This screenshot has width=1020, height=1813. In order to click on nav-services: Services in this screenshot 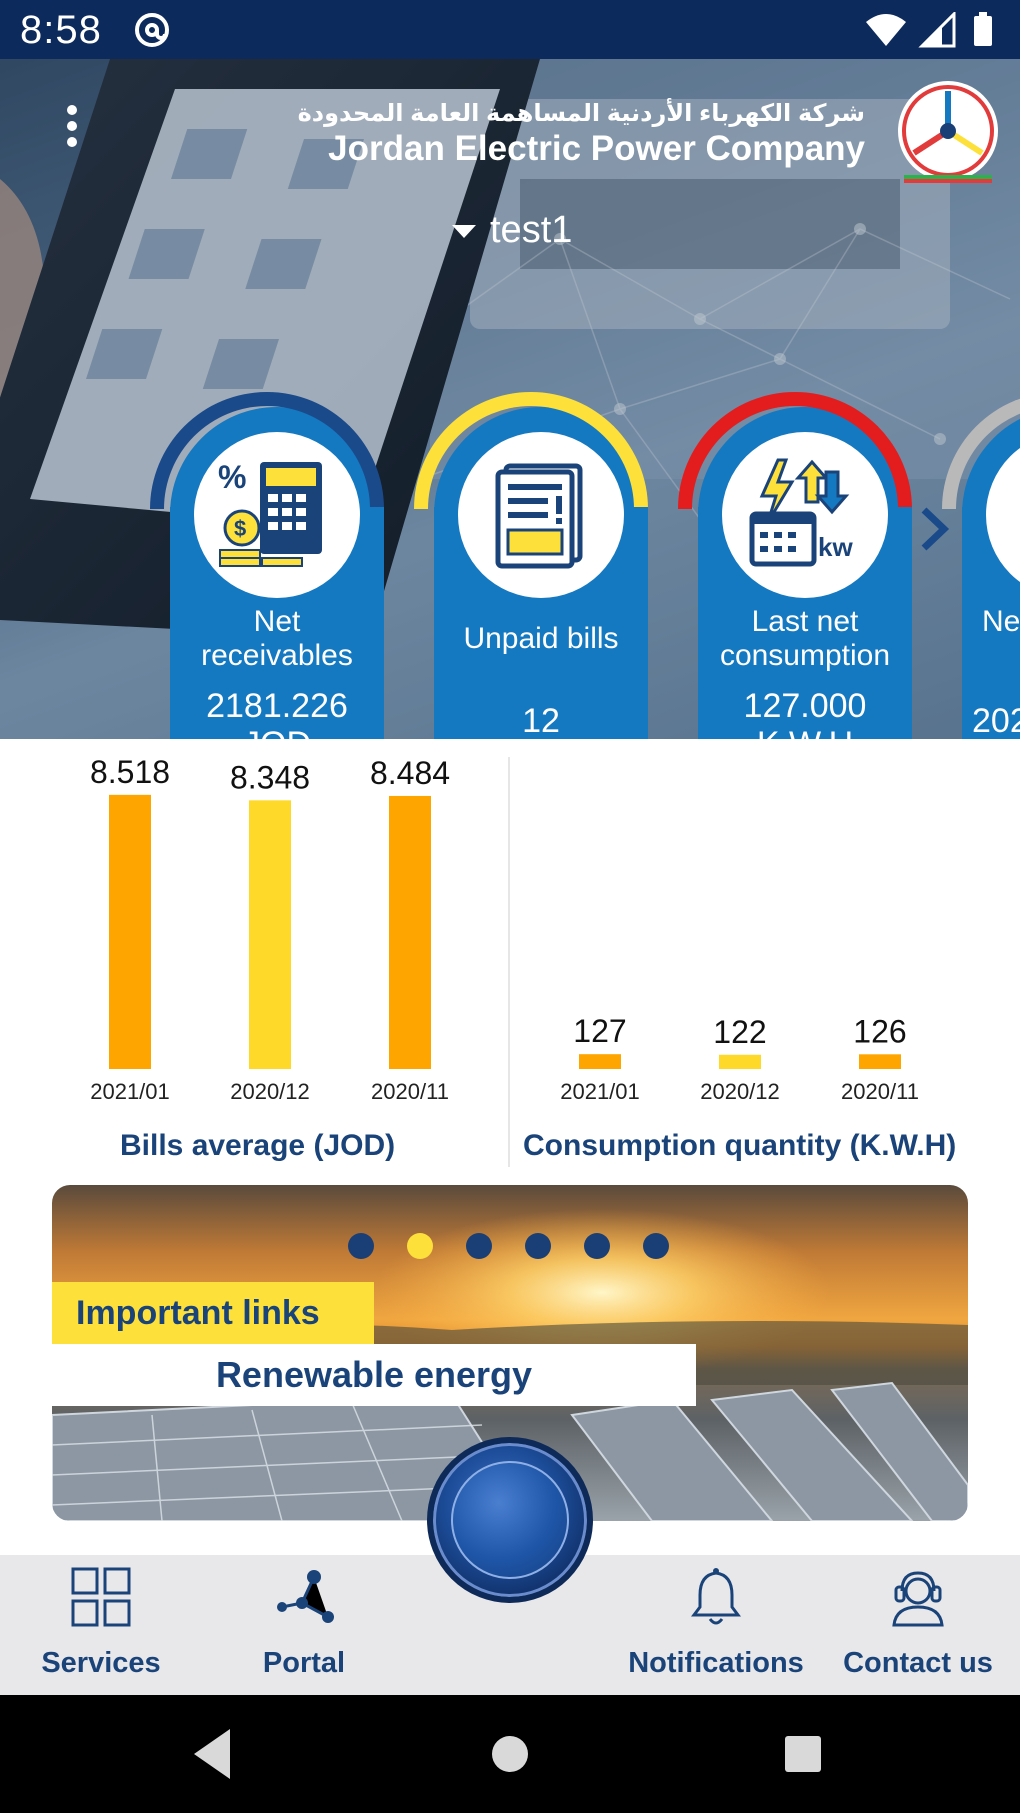, I will do `click(101, 1625)`.